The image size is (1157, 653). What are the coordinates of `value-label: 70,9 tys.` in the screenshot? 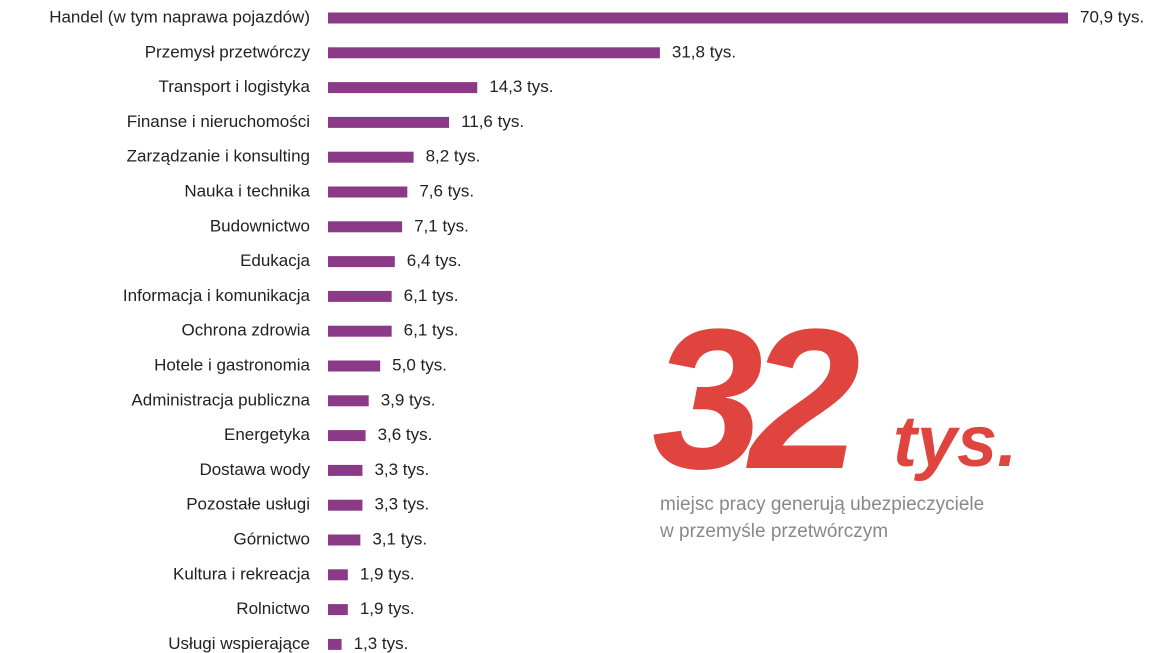 It's located at (1112, 16).